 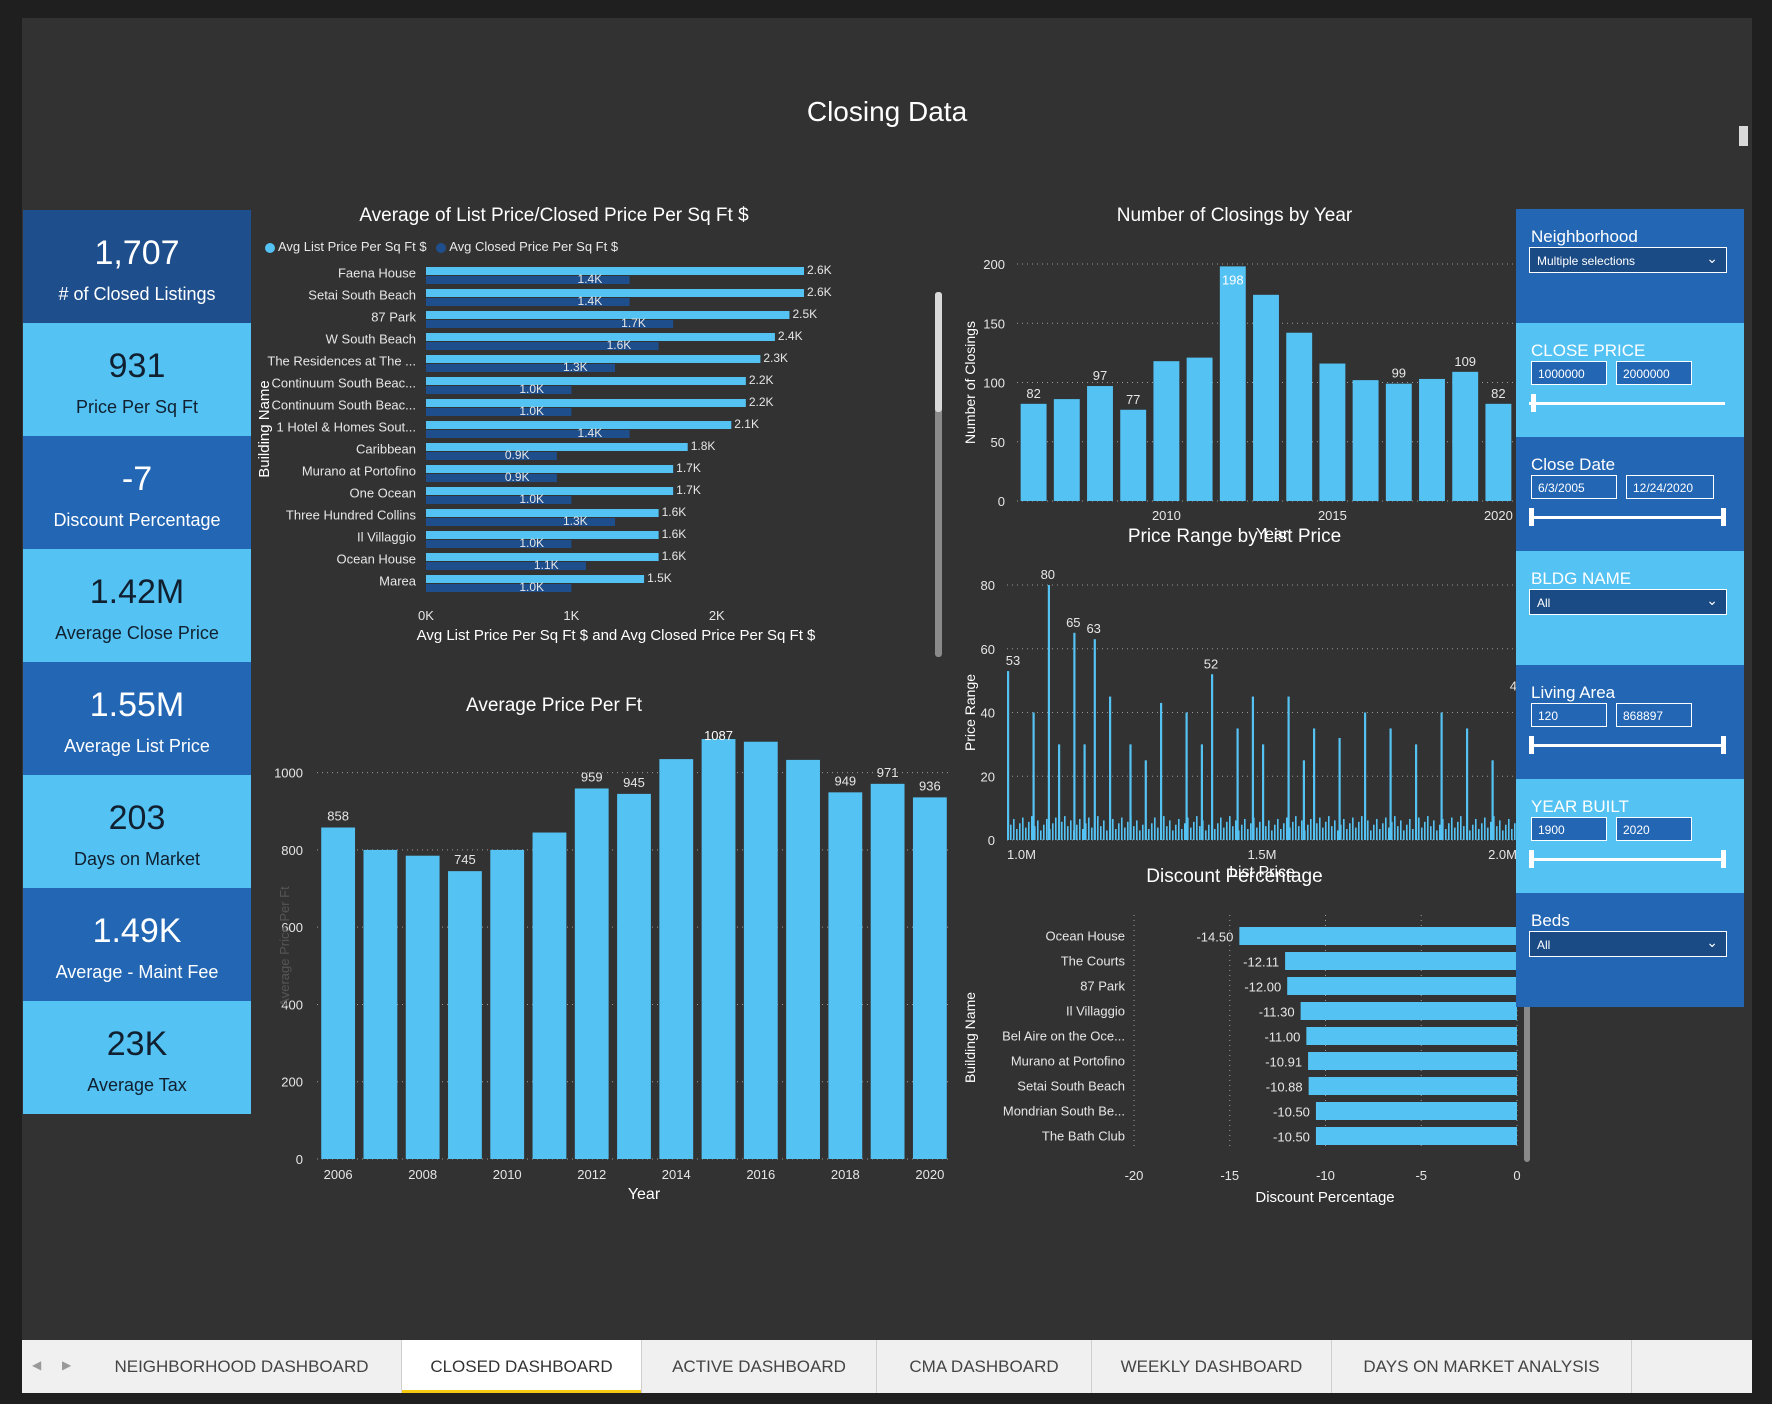 I want to click on neighborhood-dropdown: Multiple selections ⌄, so click(x=1628, y=260).